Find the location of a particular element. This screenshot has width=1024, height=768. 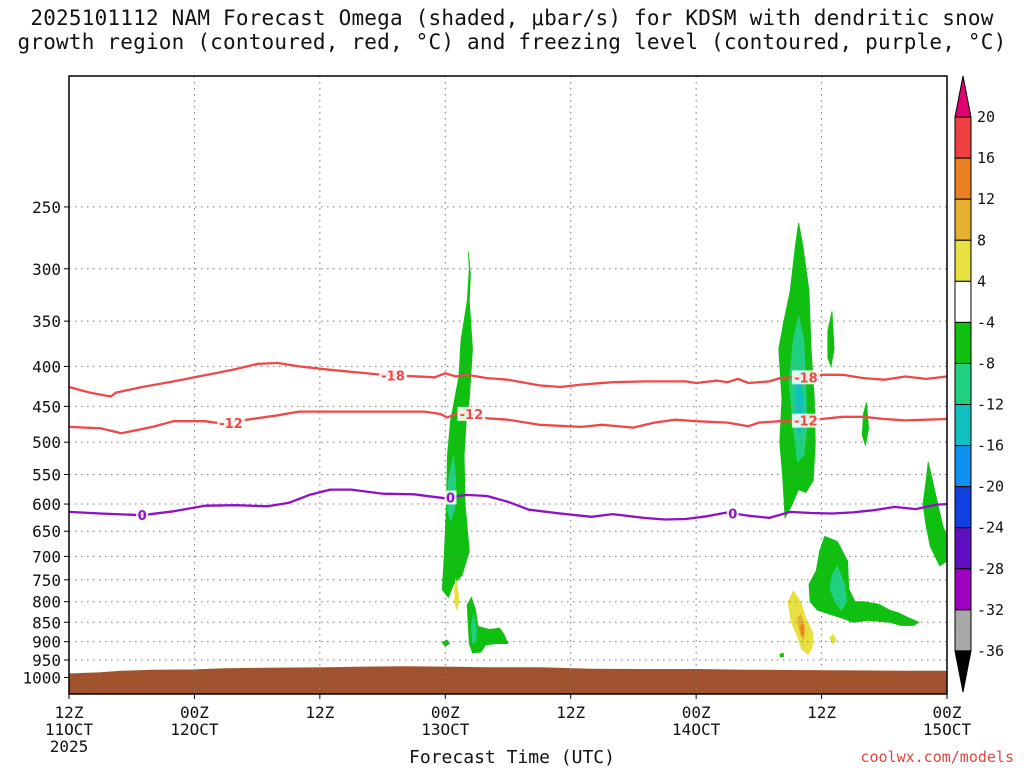

colorbar-label: -20 is located at coordinates (990, 487).